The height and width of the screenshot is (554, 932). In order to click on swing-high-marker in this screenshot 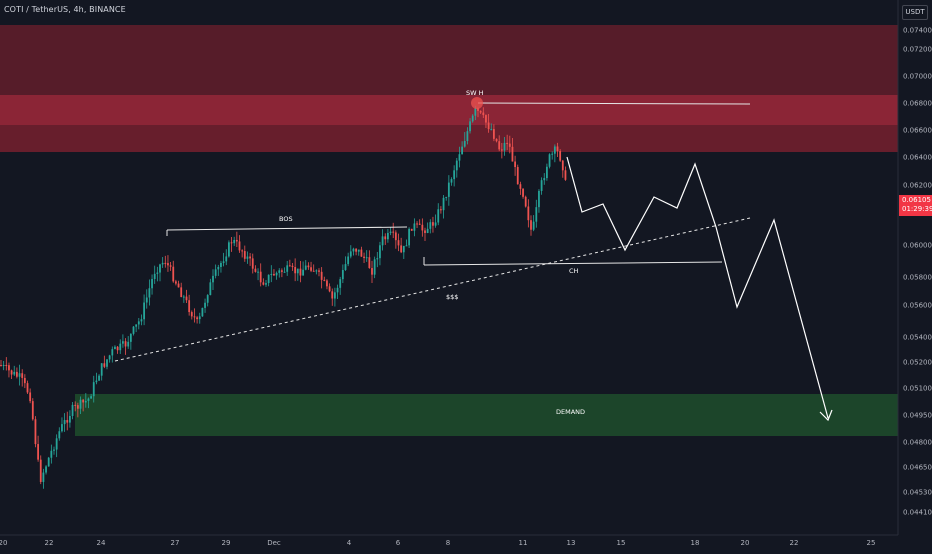, I will do `click(477, 103)`.